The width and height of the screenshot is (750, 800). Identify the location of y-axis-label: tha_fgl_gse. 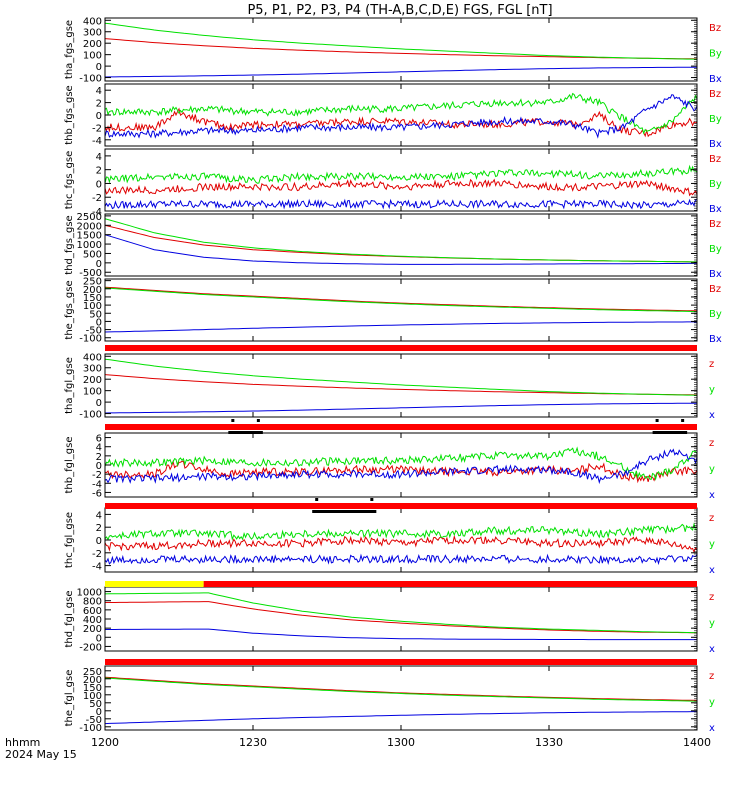
(69, 385).